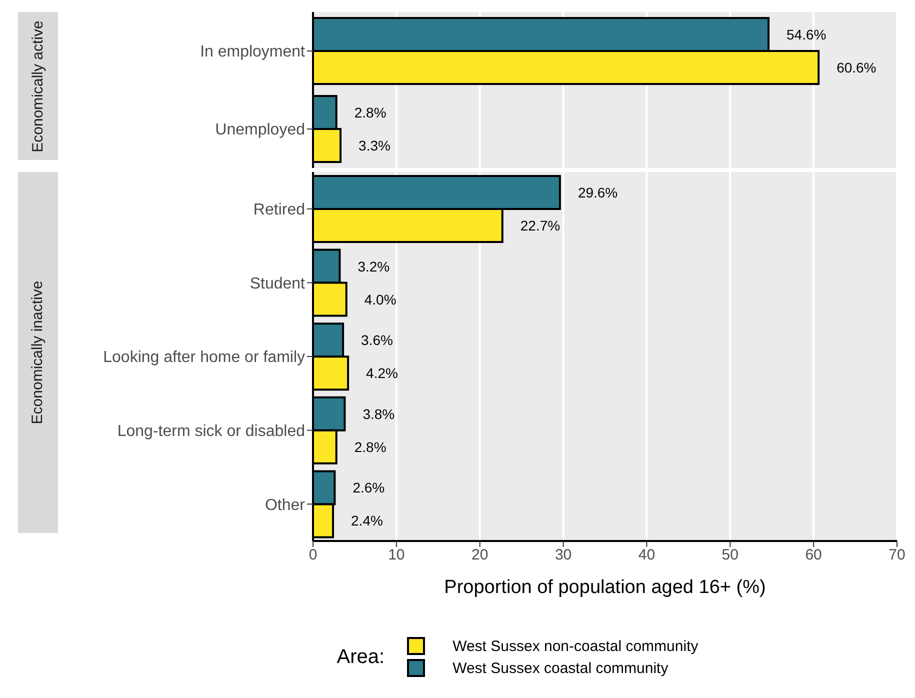  I want to click on y-tick-label: Unemployed, so click(260, 130).